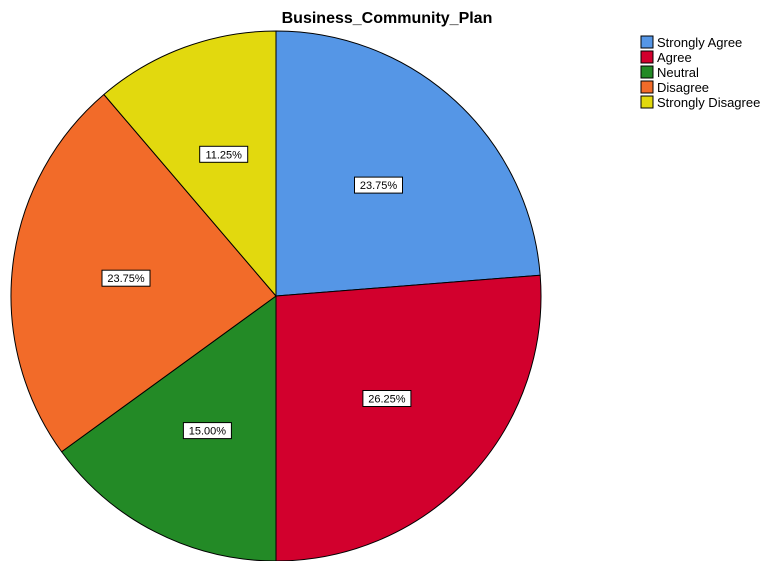 The width and height of the screenshot is (779, 561). I want to click on data-label-text: 15.00%, so click(208, 432).